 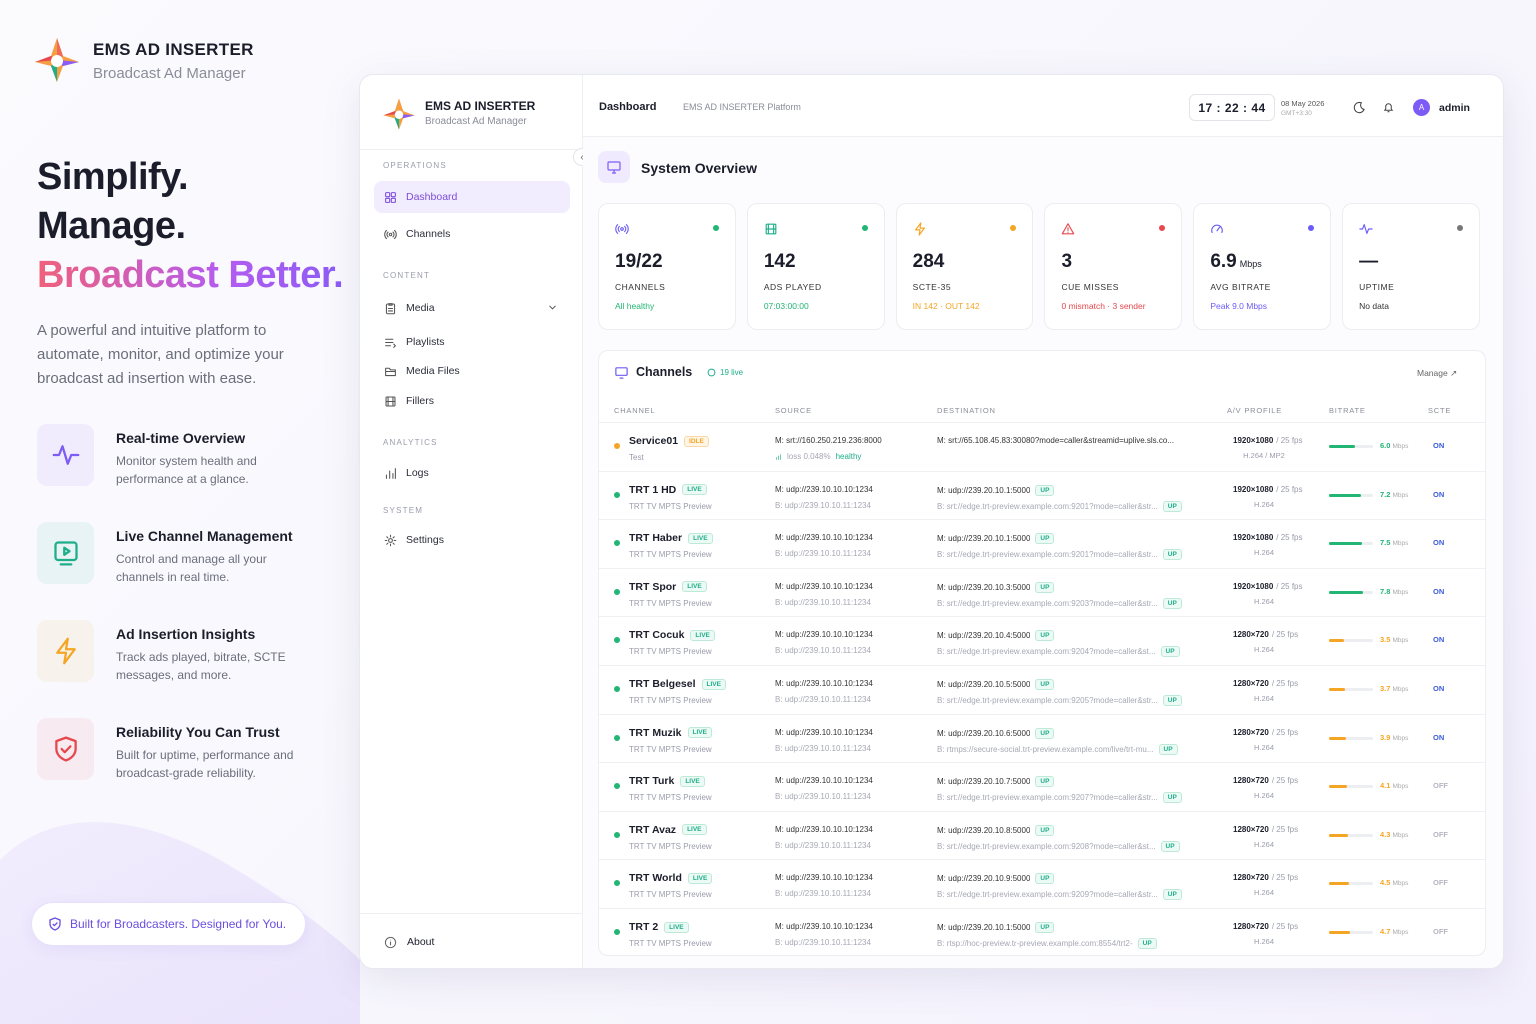 What do you see at coordinates (1411, 266) in the screenshot?
I see `stat-card: — UPTIME No data` at bounding box center [1411, 266].